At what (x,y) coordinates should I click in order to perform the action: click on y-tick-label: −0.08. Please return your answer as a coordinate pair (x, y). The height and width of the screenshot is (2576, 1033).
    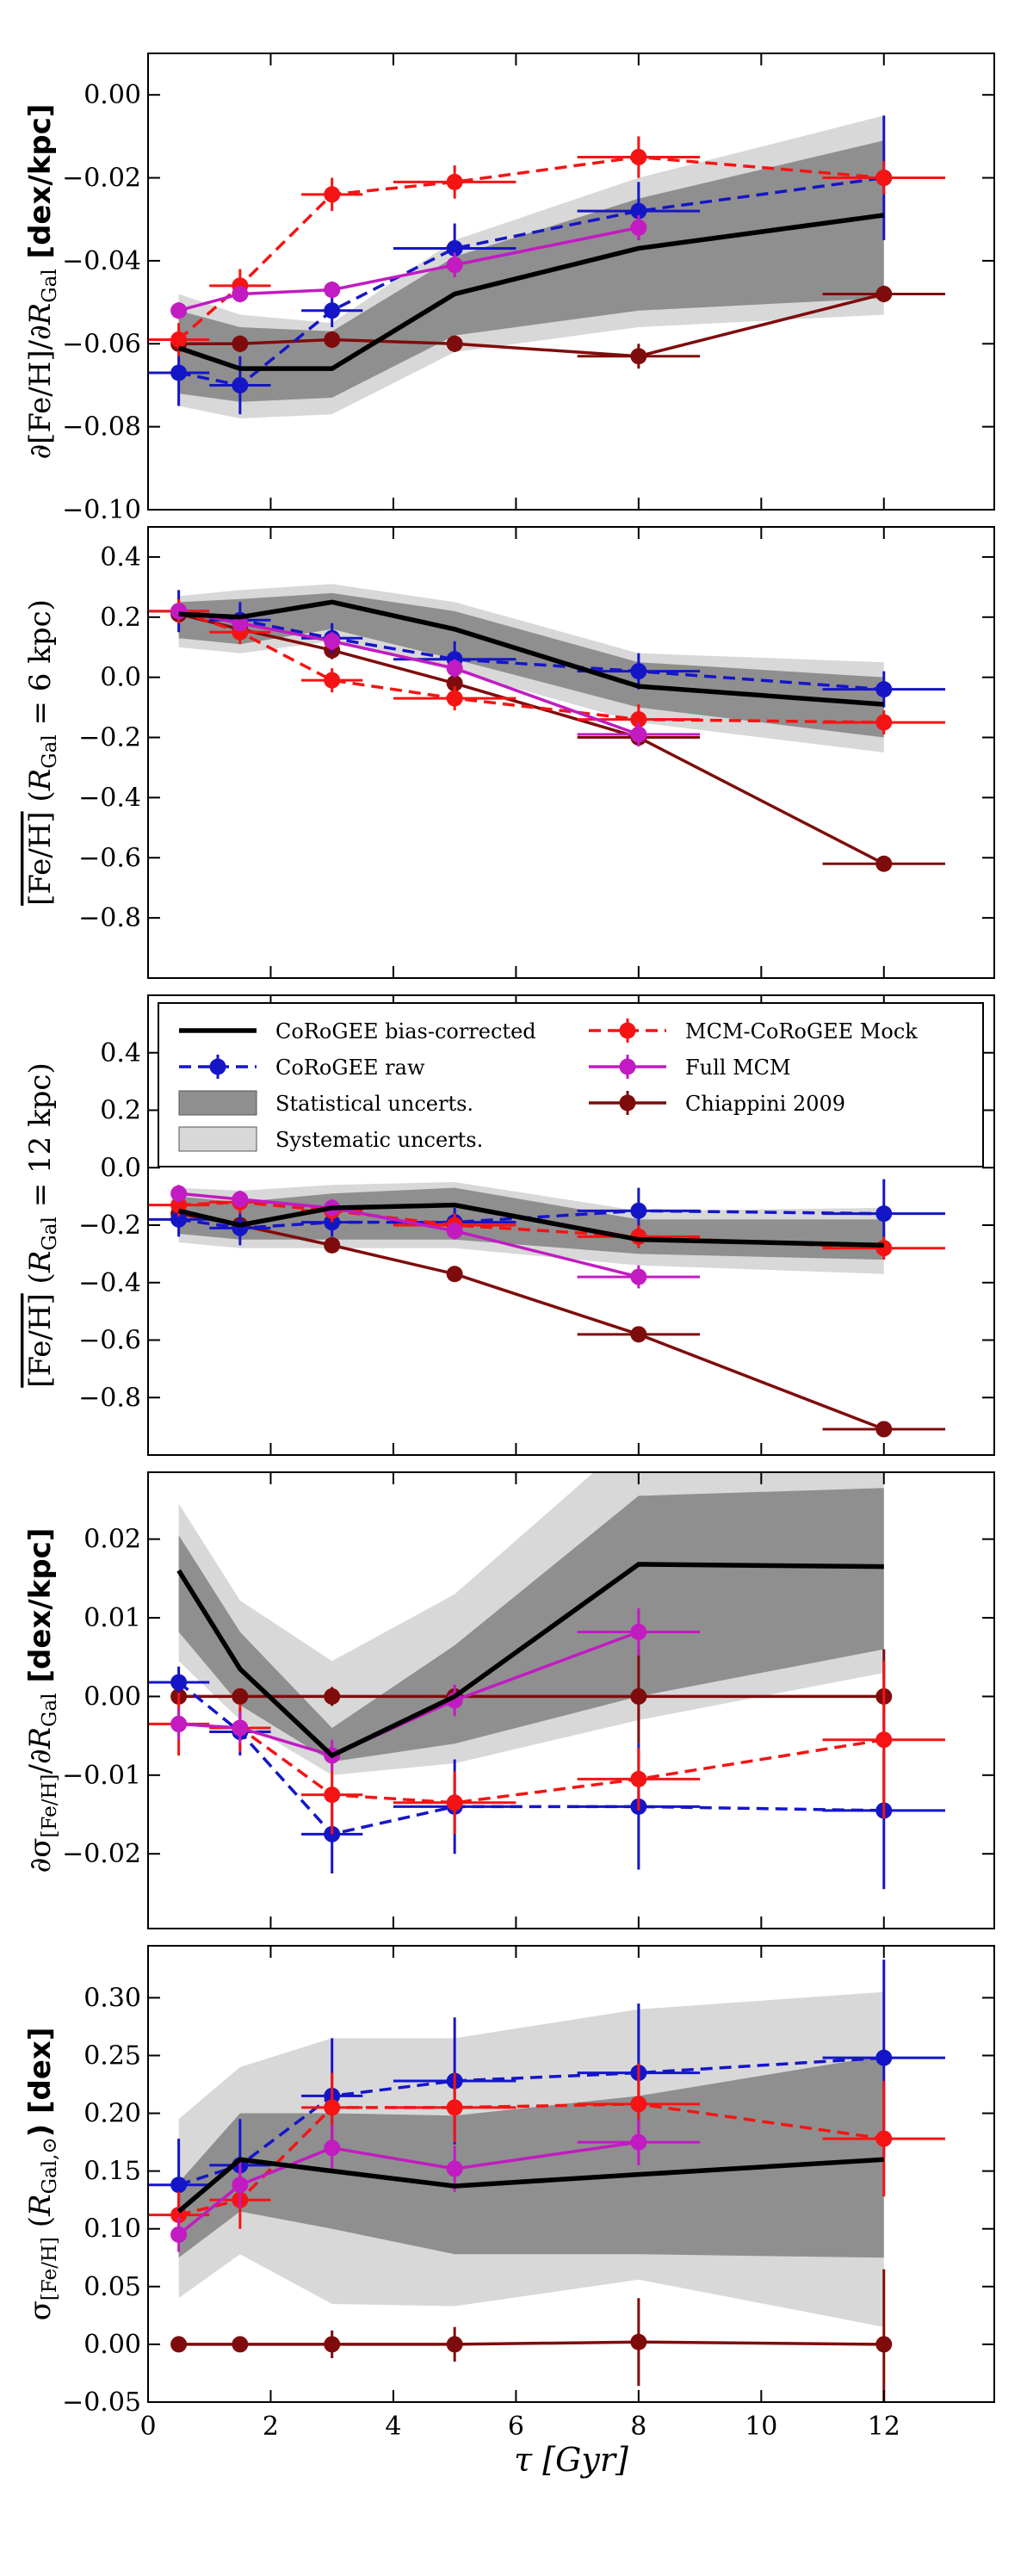
    Looking at the image, I should click on (101, 428).